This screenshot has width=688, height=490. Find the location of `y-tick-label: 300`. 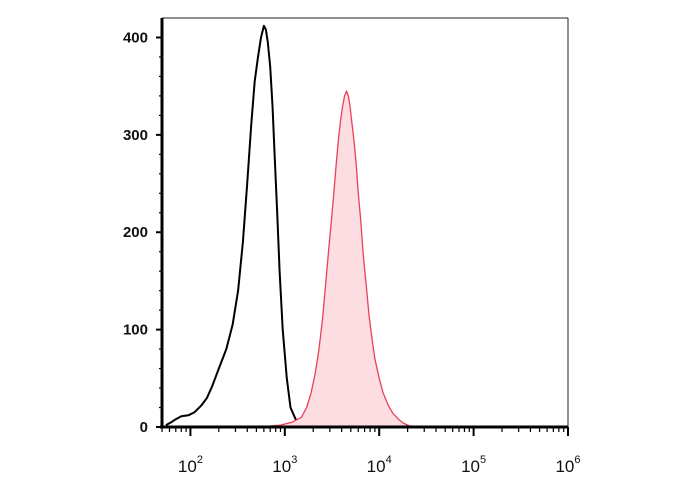

y-tick-label: 300 is located at coordinates (135, 135).